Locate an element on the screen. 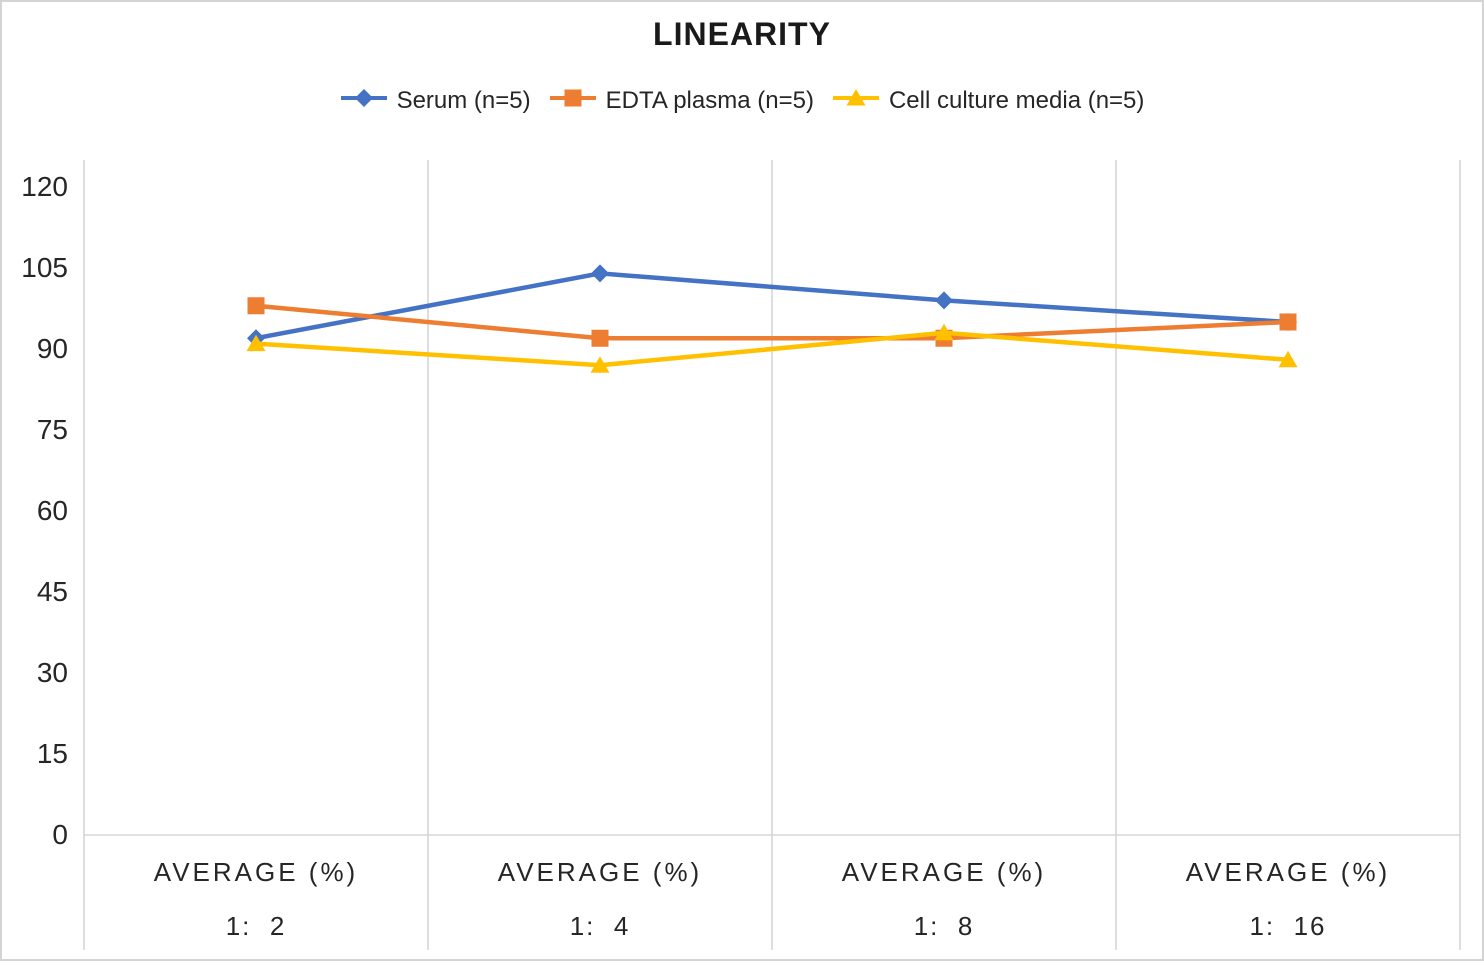 The height and width of the screenshot is (961, 1484). legend-label-edta-plasma: EDTA plasma (n=5) is located at coordinates (709, 100).